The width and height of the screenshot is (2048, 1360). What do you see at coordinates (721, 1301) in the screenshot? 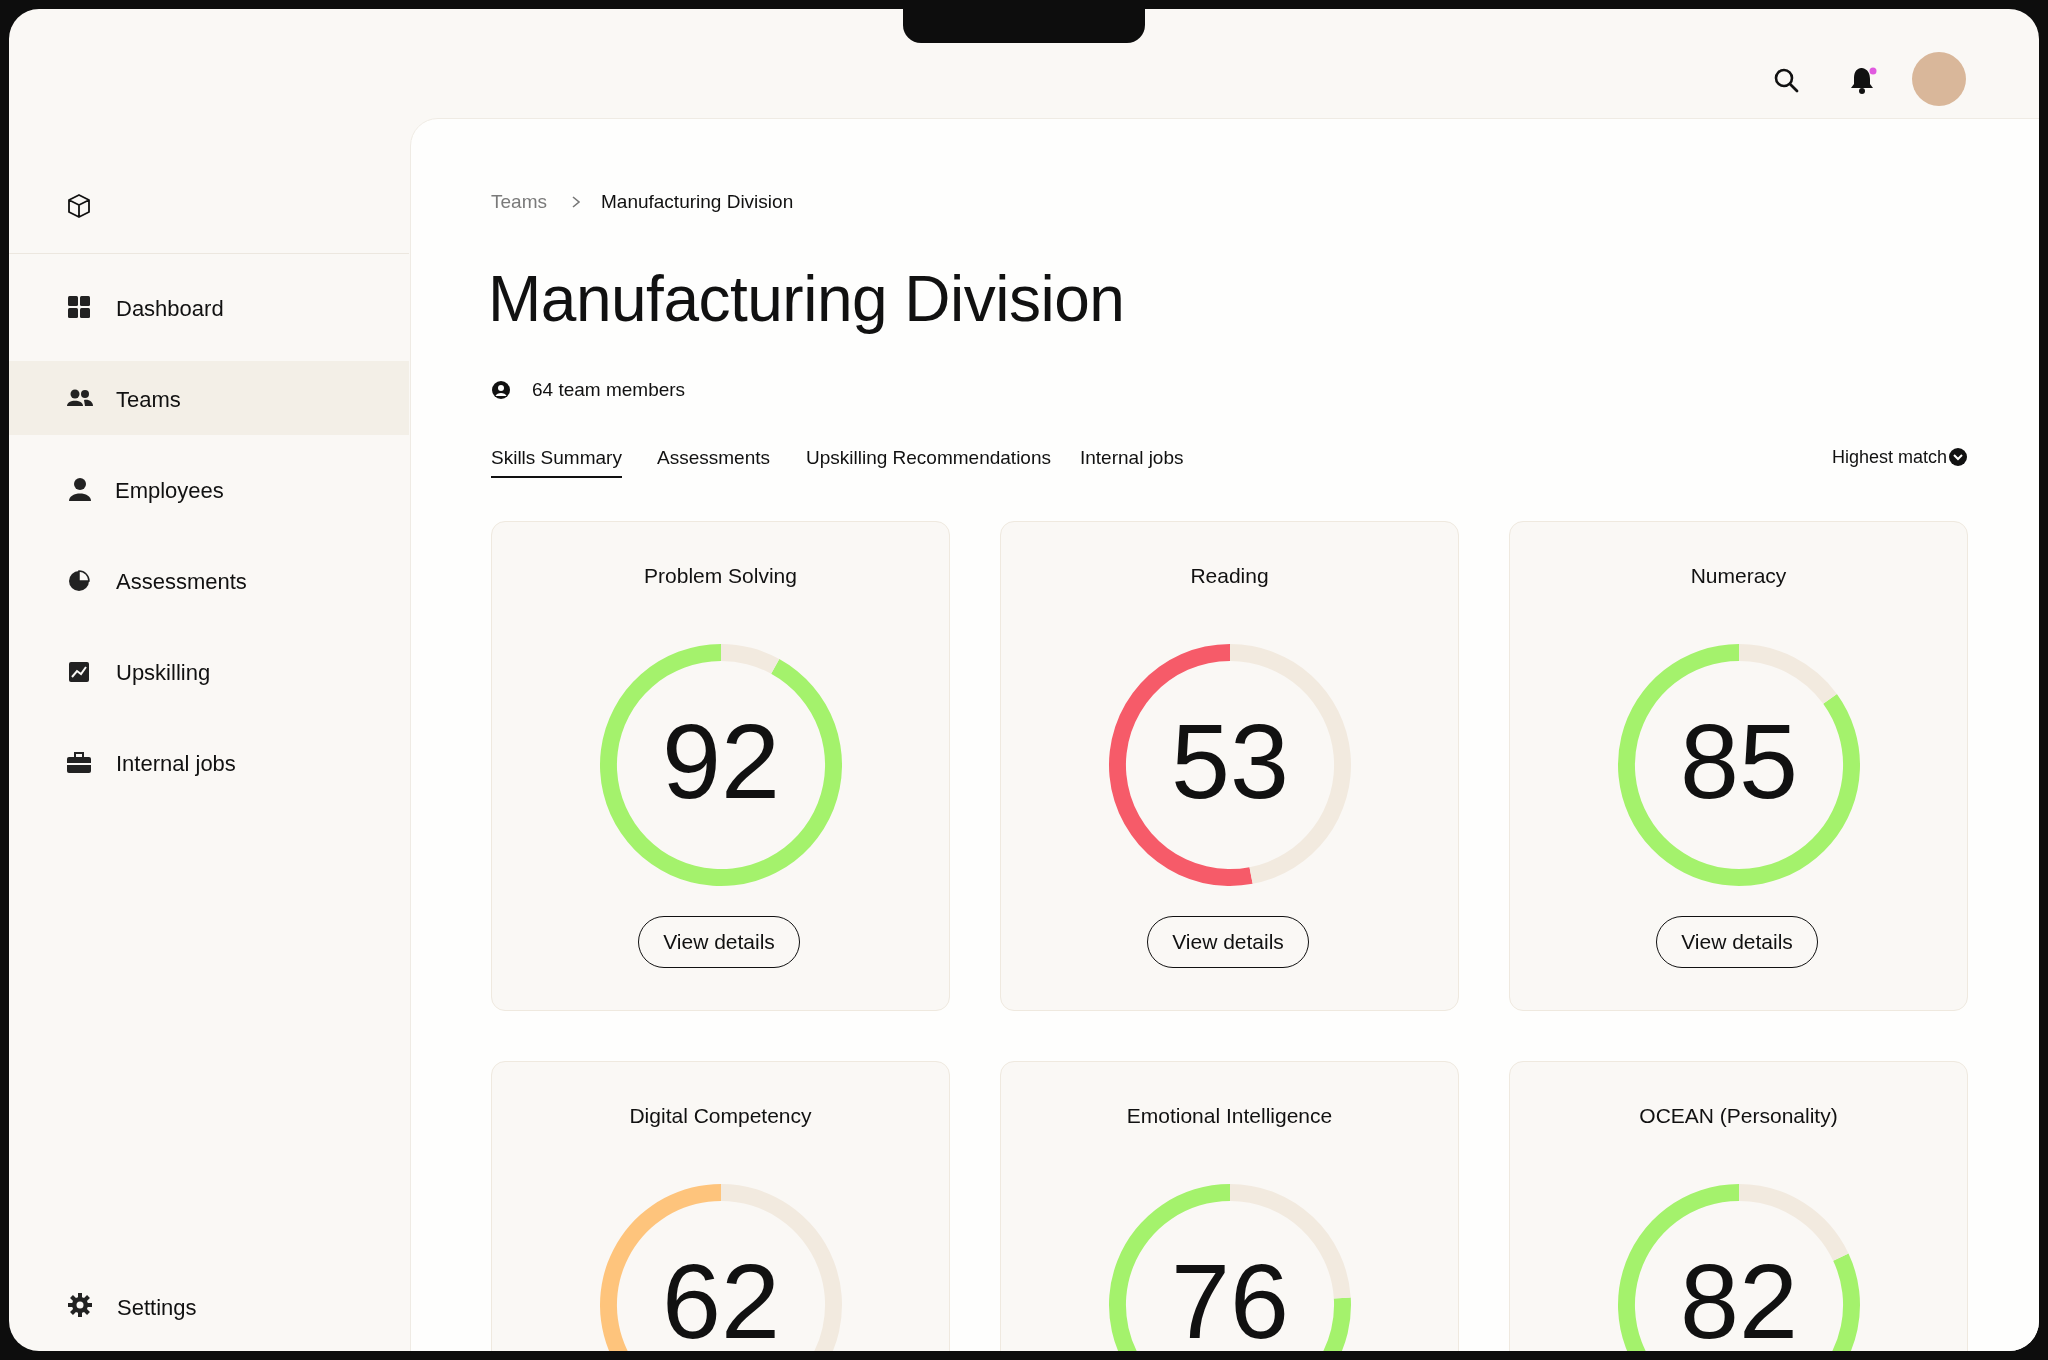
I see `data-label: 62` at bounding box center [721, 1301].